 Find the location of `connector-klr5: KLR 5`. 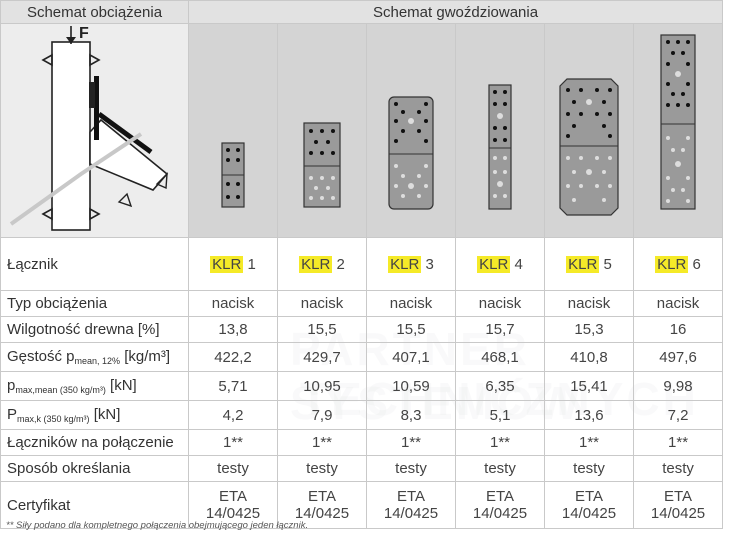

connector-klr5: KLR 5 is located at coordinates (589, 264).